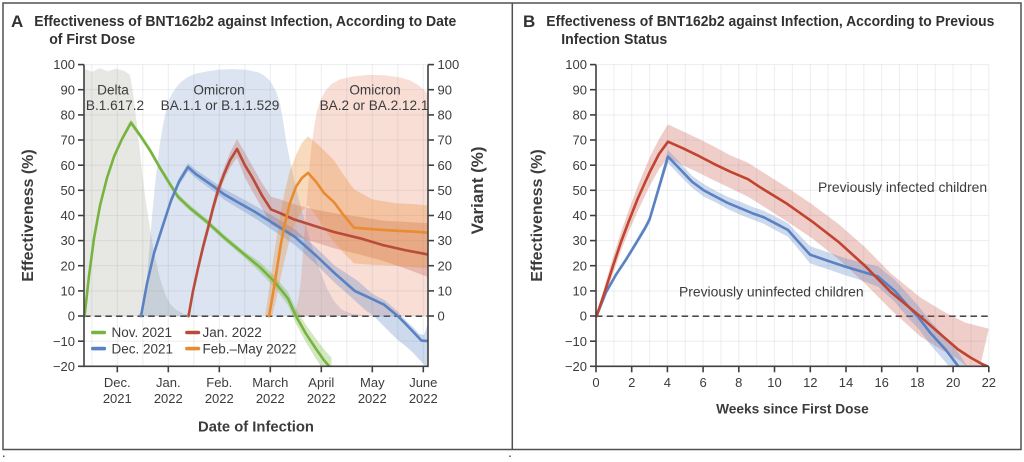 The image size is (1024, 462). What do you see at coordinates (477, 190) in the screenshot?
I see `svg-text: Variant (%)` at bounding box center [477, 190].